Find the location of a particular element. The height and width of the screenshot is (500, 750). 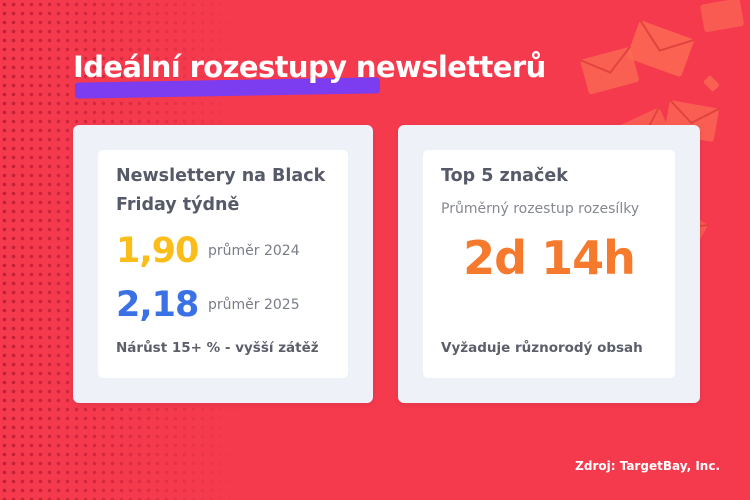

stat-row-2025: 2,18 průměr 2025 is located at coordinates (223, 305).